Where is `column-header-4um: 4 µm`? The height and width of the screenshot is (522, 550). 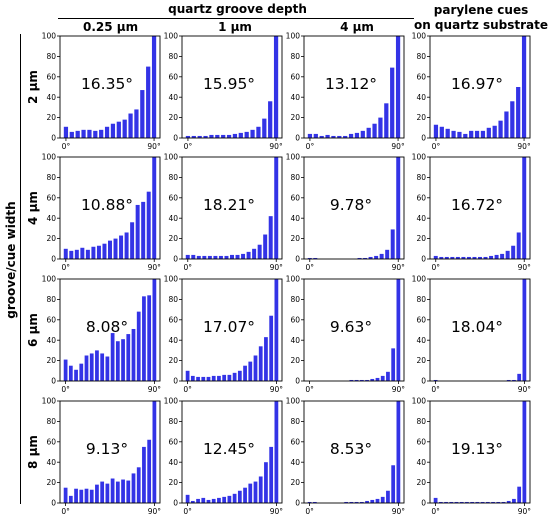
column-header-4um: 4 µm is located at coordinates (357, 27).